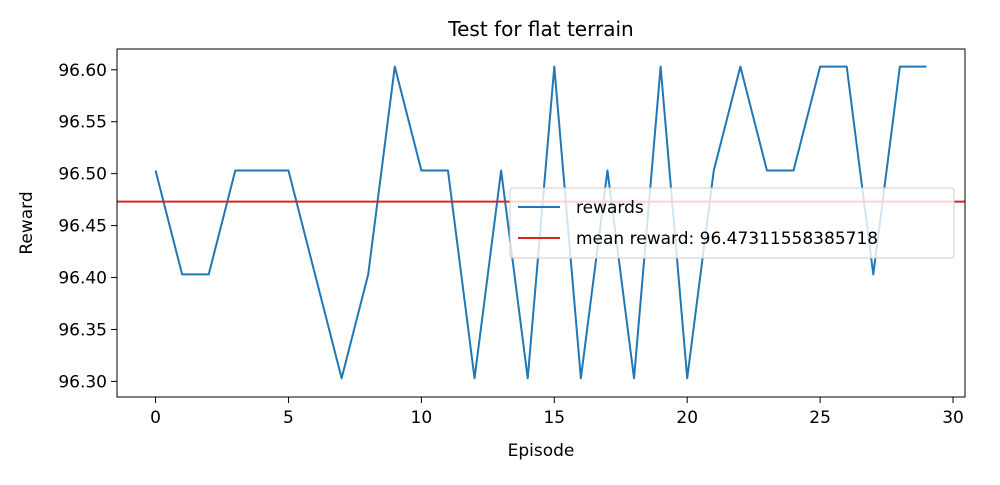 The image size is (1000, 485). What do you see at coordinates (687, 418) in the screenshot?
I see `x-tick-label: 20` at bounding box center [687, 418].